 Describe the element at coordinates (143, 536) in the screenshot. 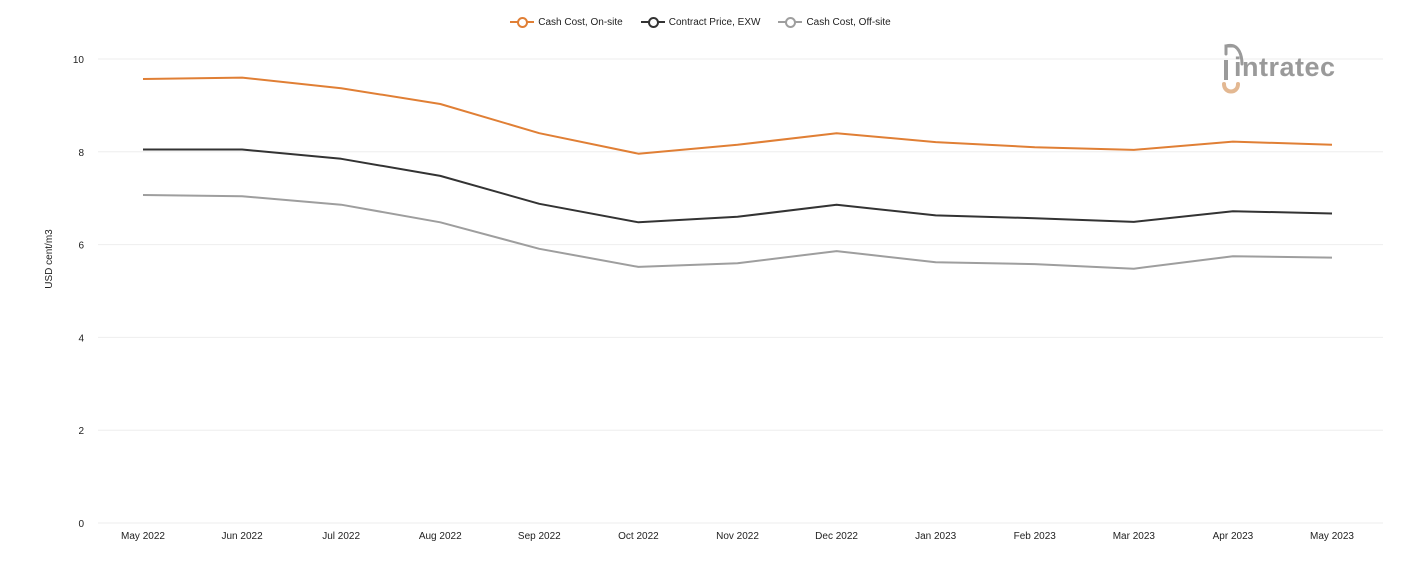

I see `x-tick-label: May 2022` at that location.